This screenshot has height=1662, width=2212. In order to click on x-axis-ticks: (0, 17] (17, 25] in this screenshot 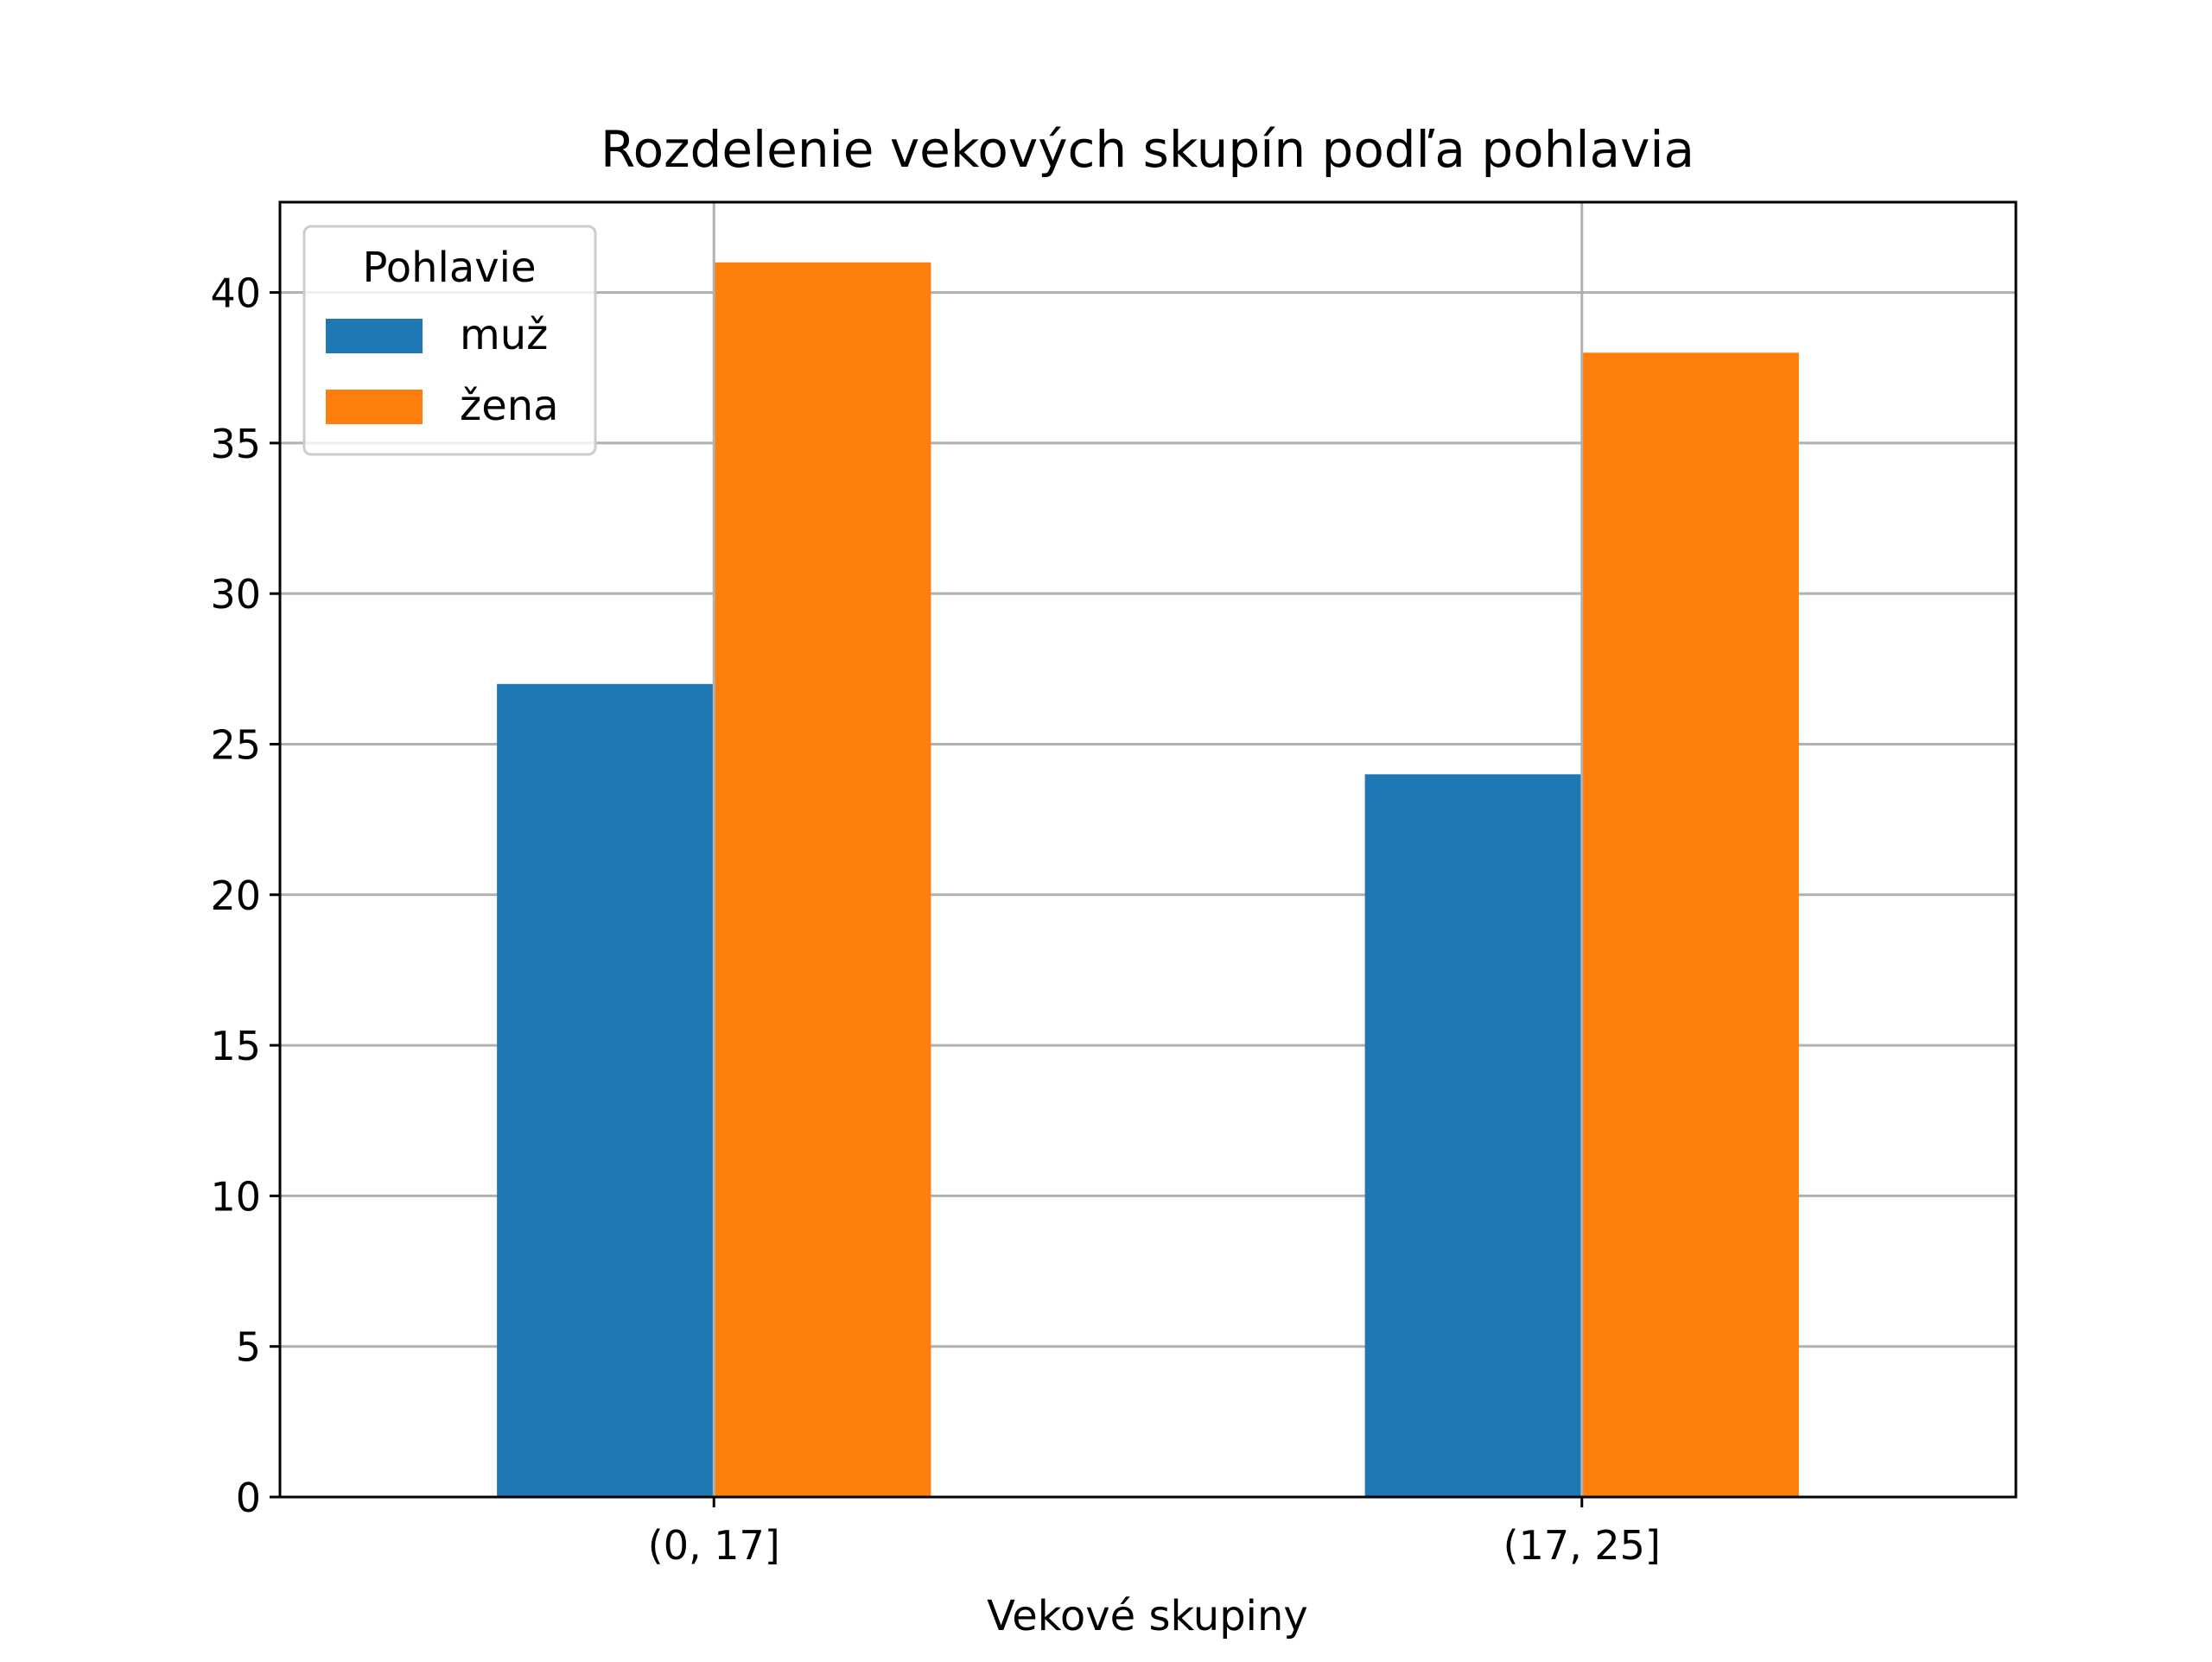, I will do `click(1154, 1533)`.